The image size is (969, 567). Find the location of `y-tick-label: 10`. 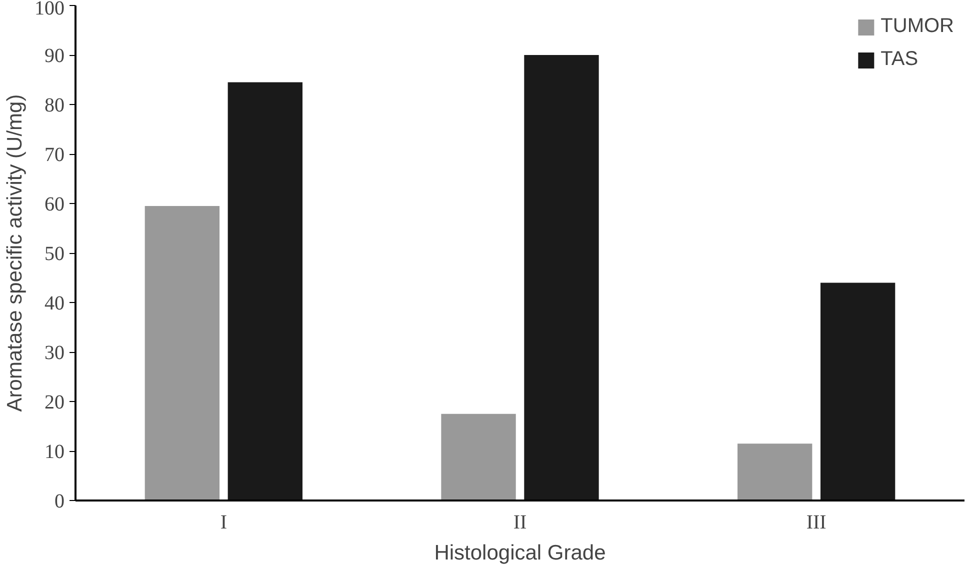

y-tick-label: 10 is located at coordinates (54, 452).